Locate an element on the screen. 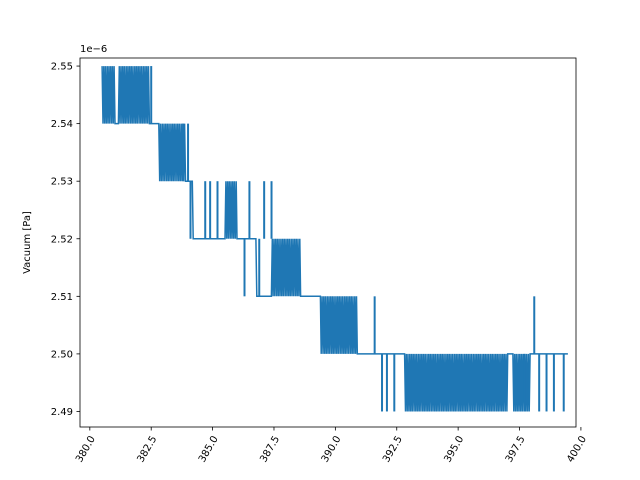 The height and width of the screenshot is (480, 640). x-tick-label: 397.5 is located at coordinates (516, 449).